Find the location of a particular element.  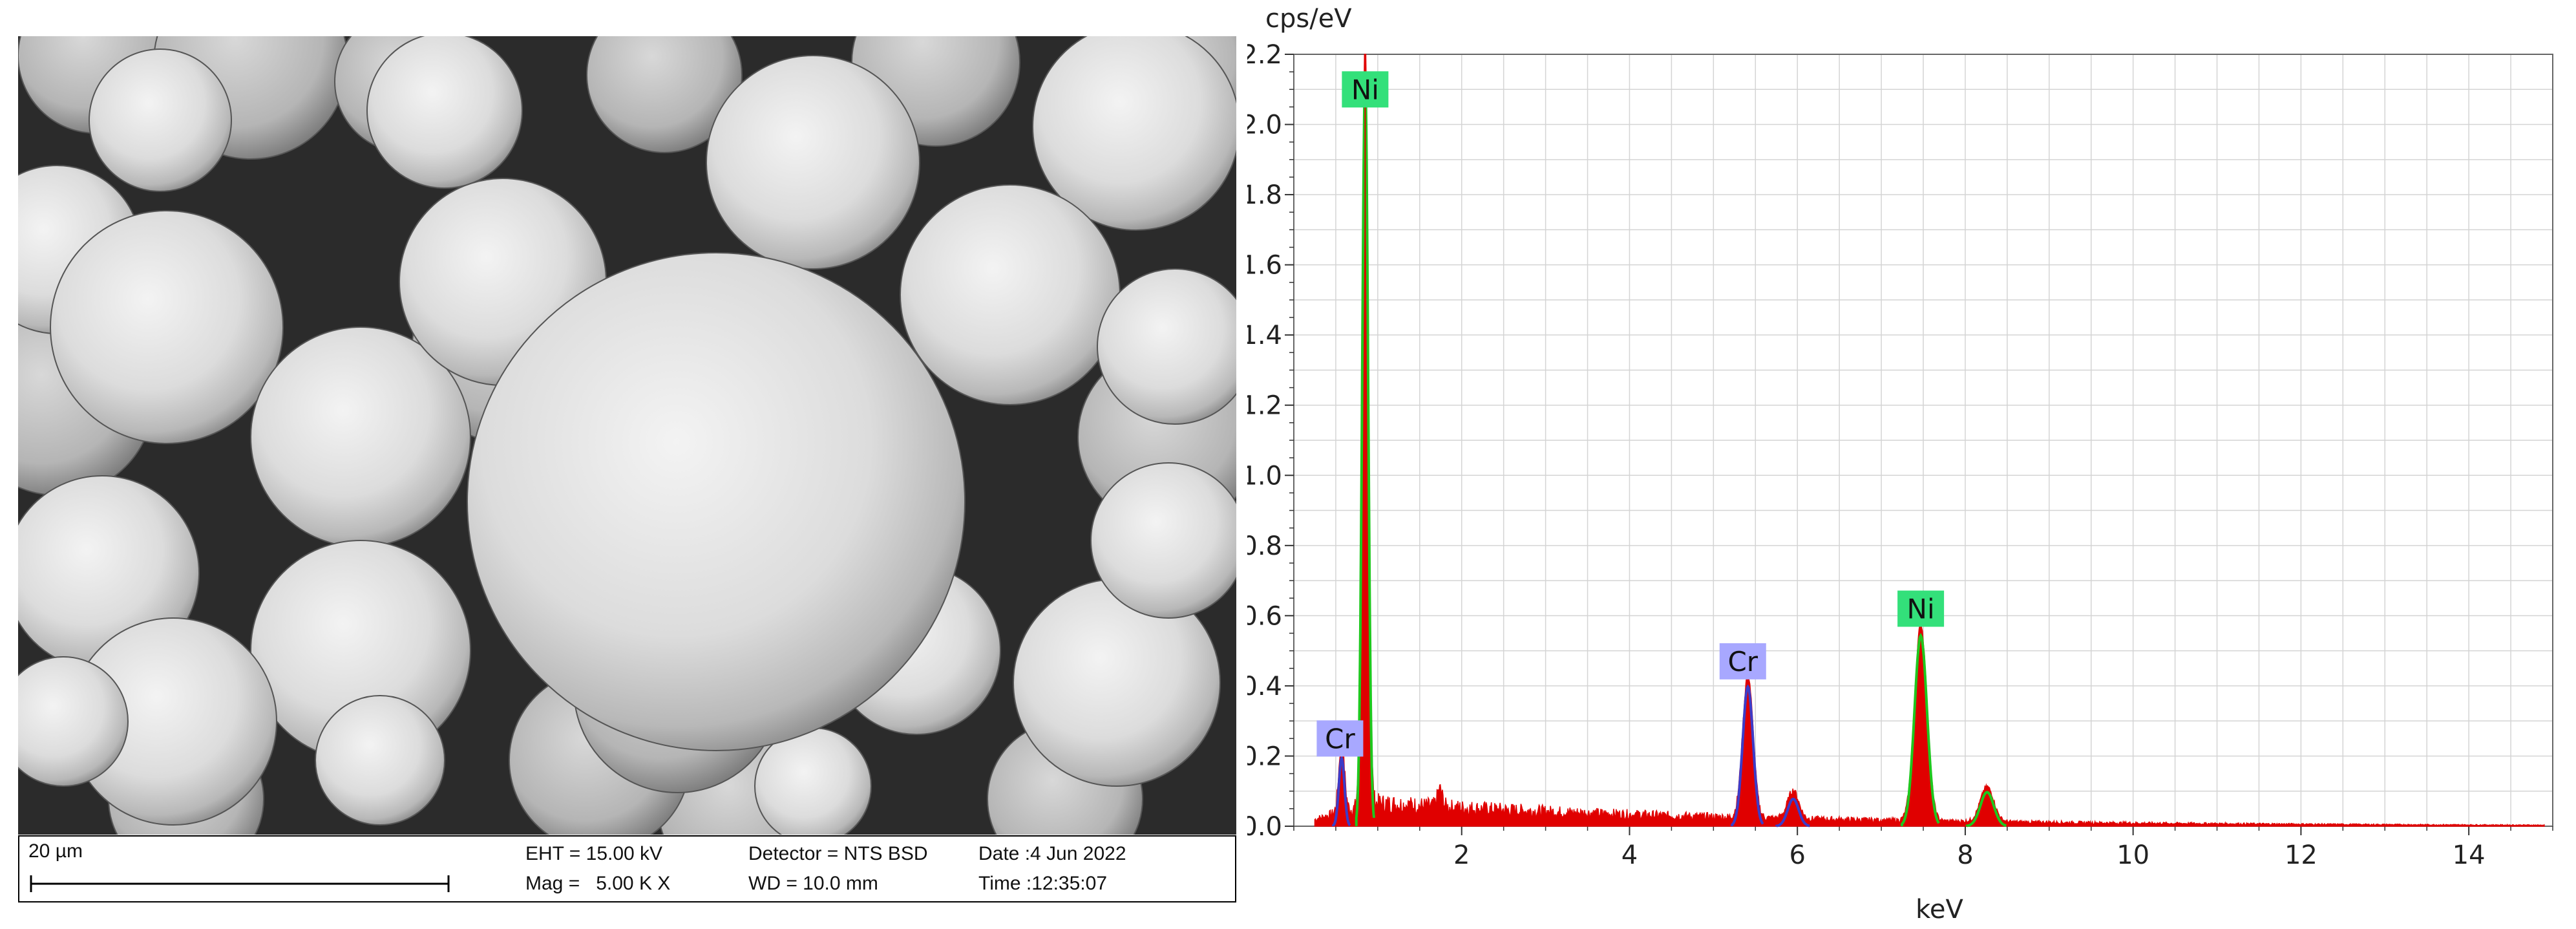

y-tick-label: 1.0 is located at coordinates (1264, 476).